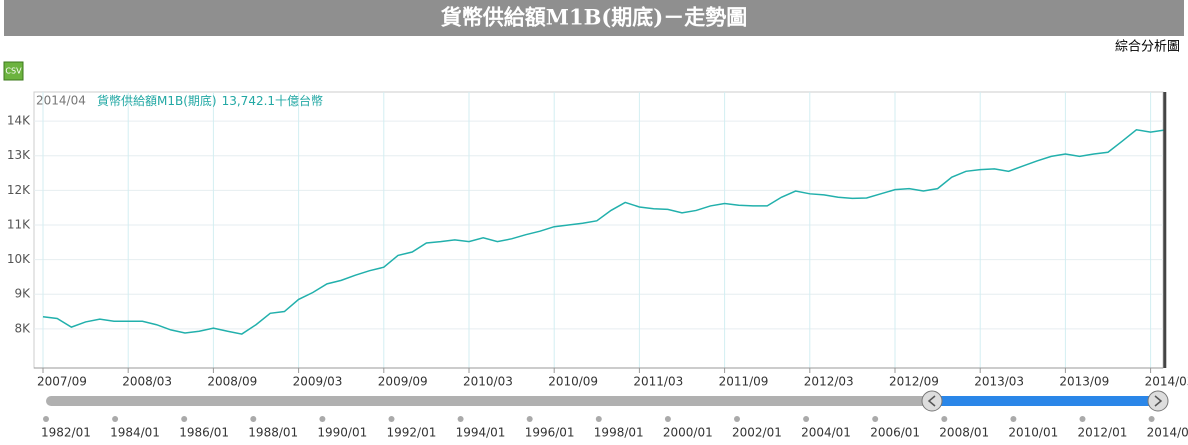  I want to click on x-tick-label: 2007/09, so click(62, 382).